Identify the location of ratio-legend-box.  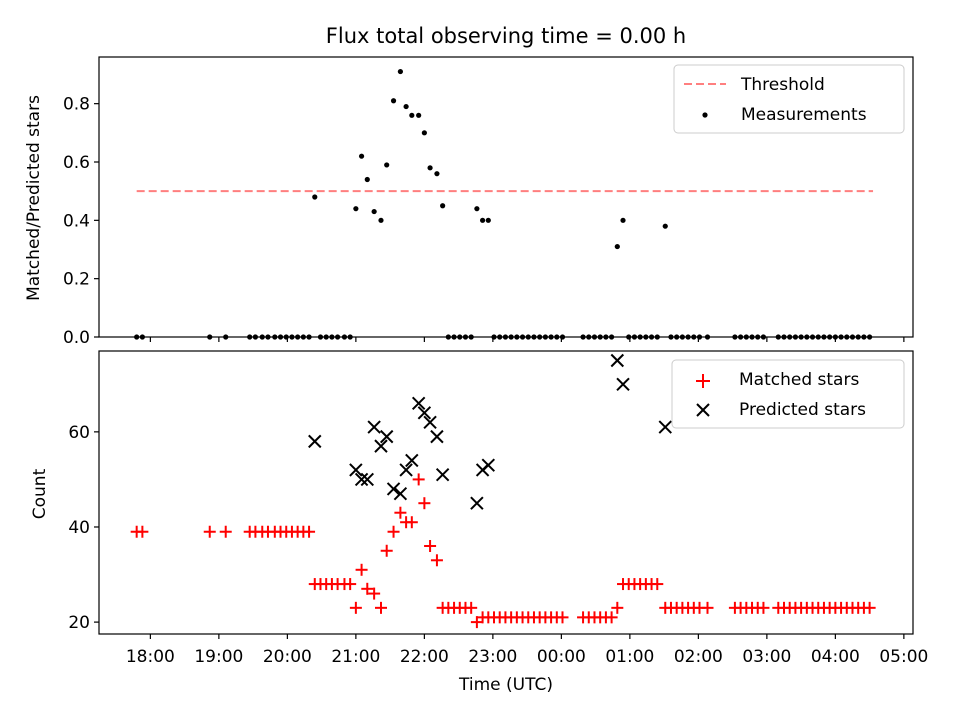
(789, 99).